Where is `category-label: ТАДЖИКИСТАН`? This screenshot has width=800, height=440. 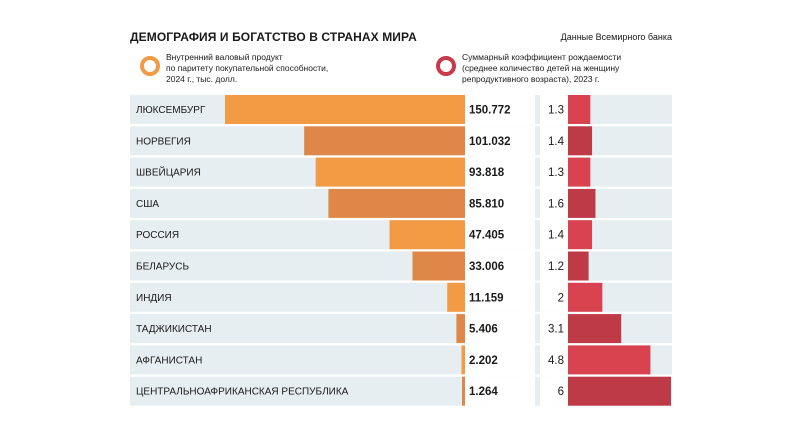 category-label: ТАДЖИКИСТАН is located at coordinates (174, 329).